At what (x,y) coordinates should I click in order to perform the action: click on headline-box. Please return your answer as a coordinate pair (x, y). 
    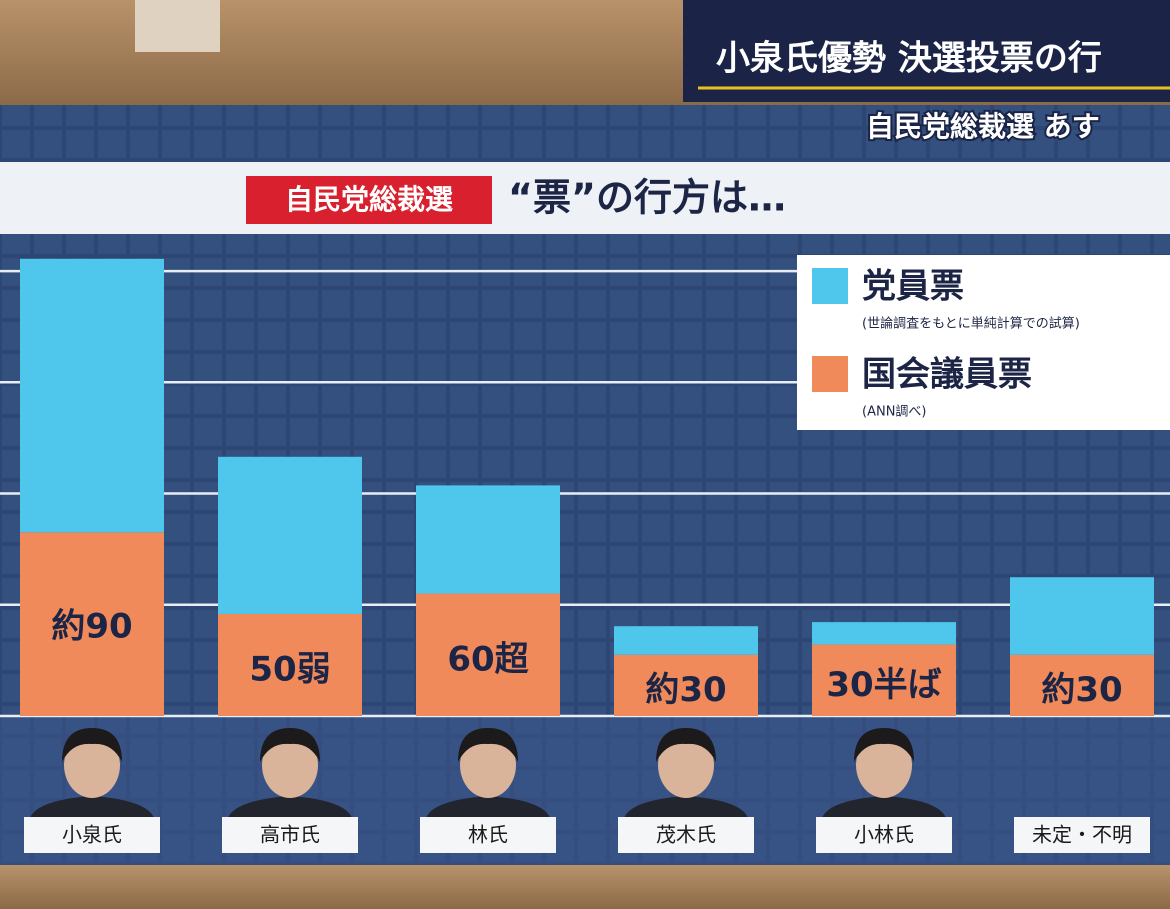
    Looking at the image, I should click on (926, 51).